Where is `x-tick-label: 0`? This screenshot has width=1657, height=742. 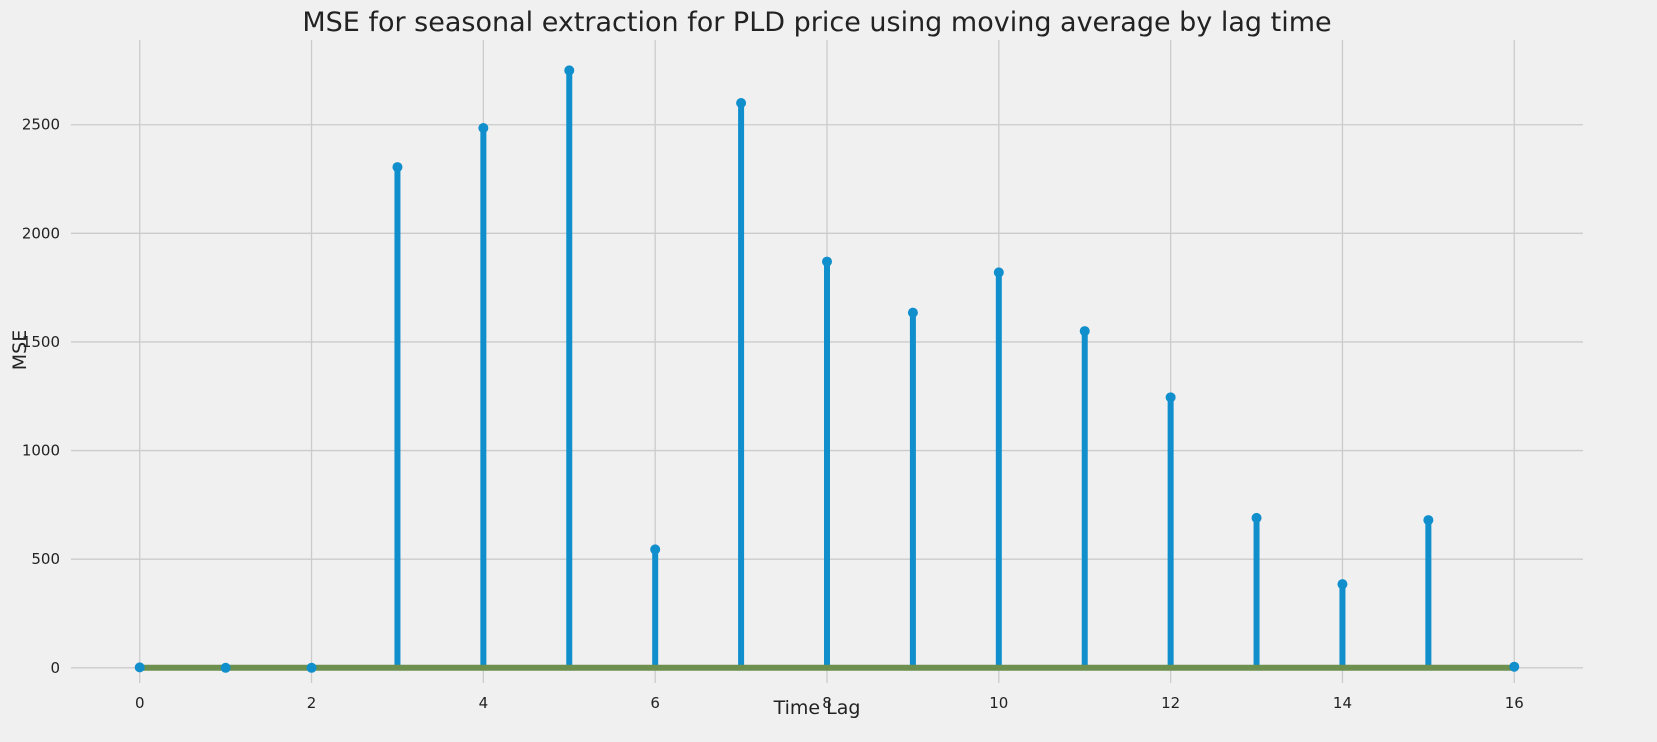 x-tick-label: 0 is located at coordinates (140, 703).